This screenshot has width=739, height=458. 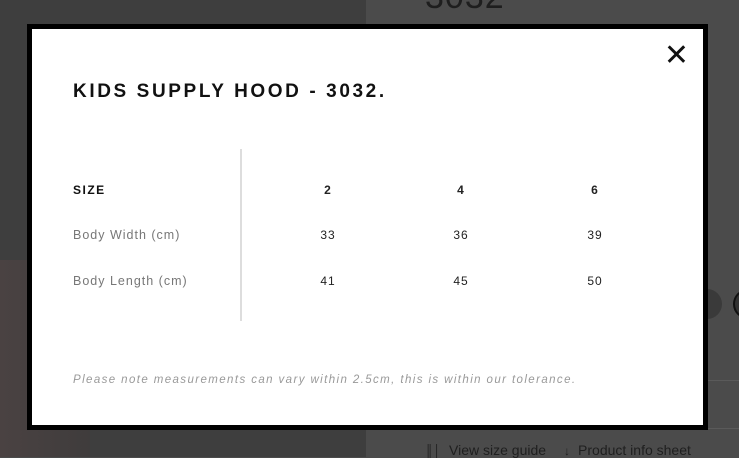 I want to click on modal-title: KIDS SUPPLY HOOD - 3032., so click(x=230, y=91).